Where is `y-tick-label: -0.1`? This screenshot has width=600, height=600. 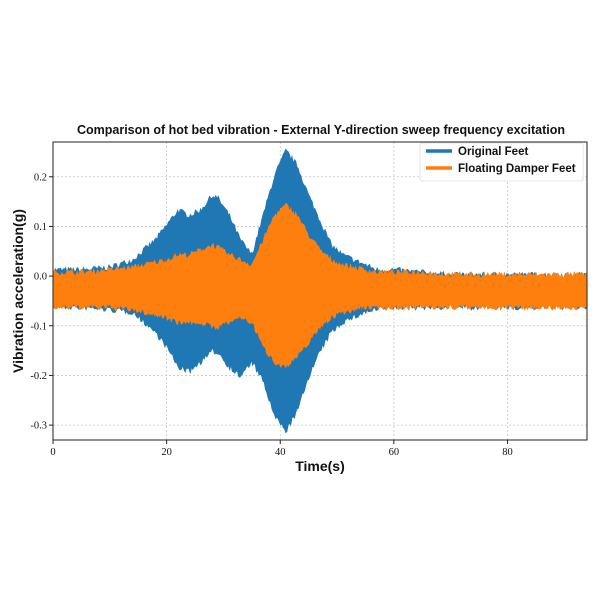
y-tick-label: -0.1 is located at coordinates (38, 326).